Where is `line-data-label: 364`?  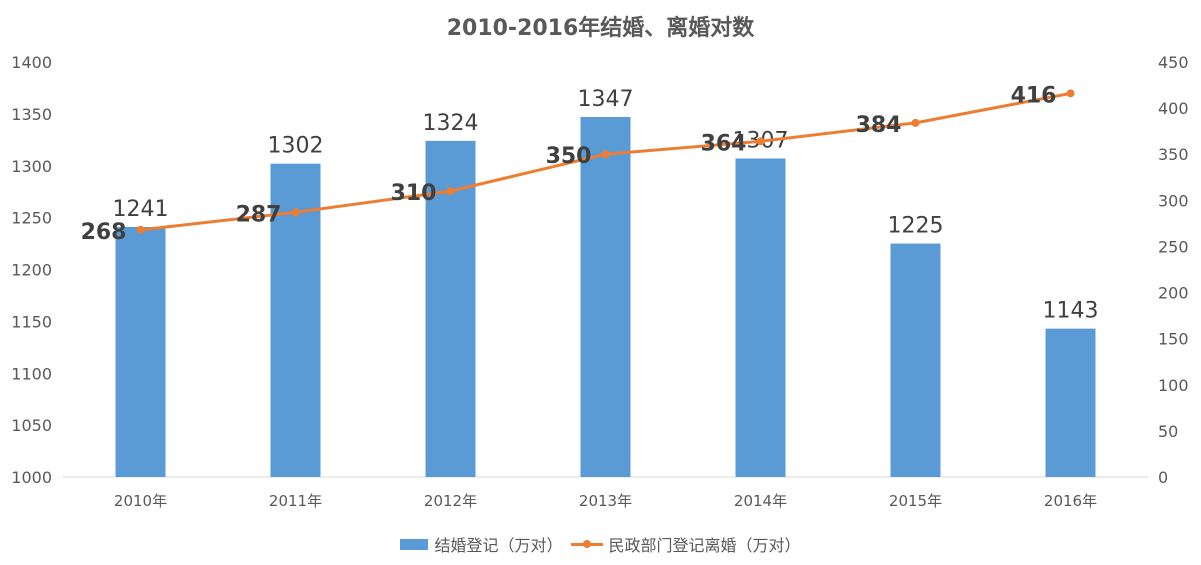
line-data-label: 364 is located at coordinates (724, 143).